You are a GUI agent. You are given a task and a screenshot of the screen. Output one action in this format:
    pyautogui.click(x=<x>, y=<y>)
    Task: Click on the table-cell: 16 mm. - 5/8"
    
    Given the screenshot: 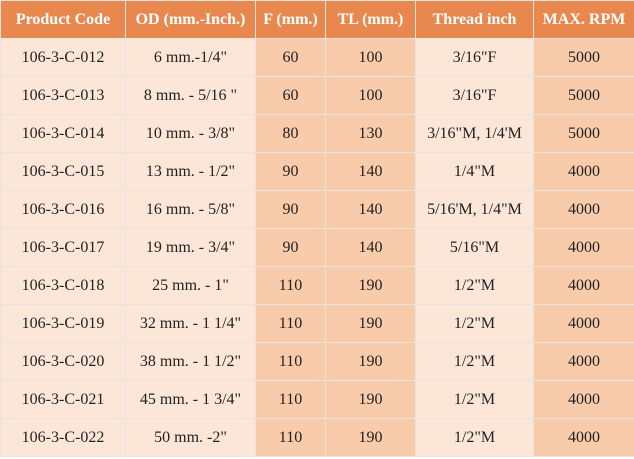 What is the action you would take?
    pyautogui.click(x=190, y=209)
    